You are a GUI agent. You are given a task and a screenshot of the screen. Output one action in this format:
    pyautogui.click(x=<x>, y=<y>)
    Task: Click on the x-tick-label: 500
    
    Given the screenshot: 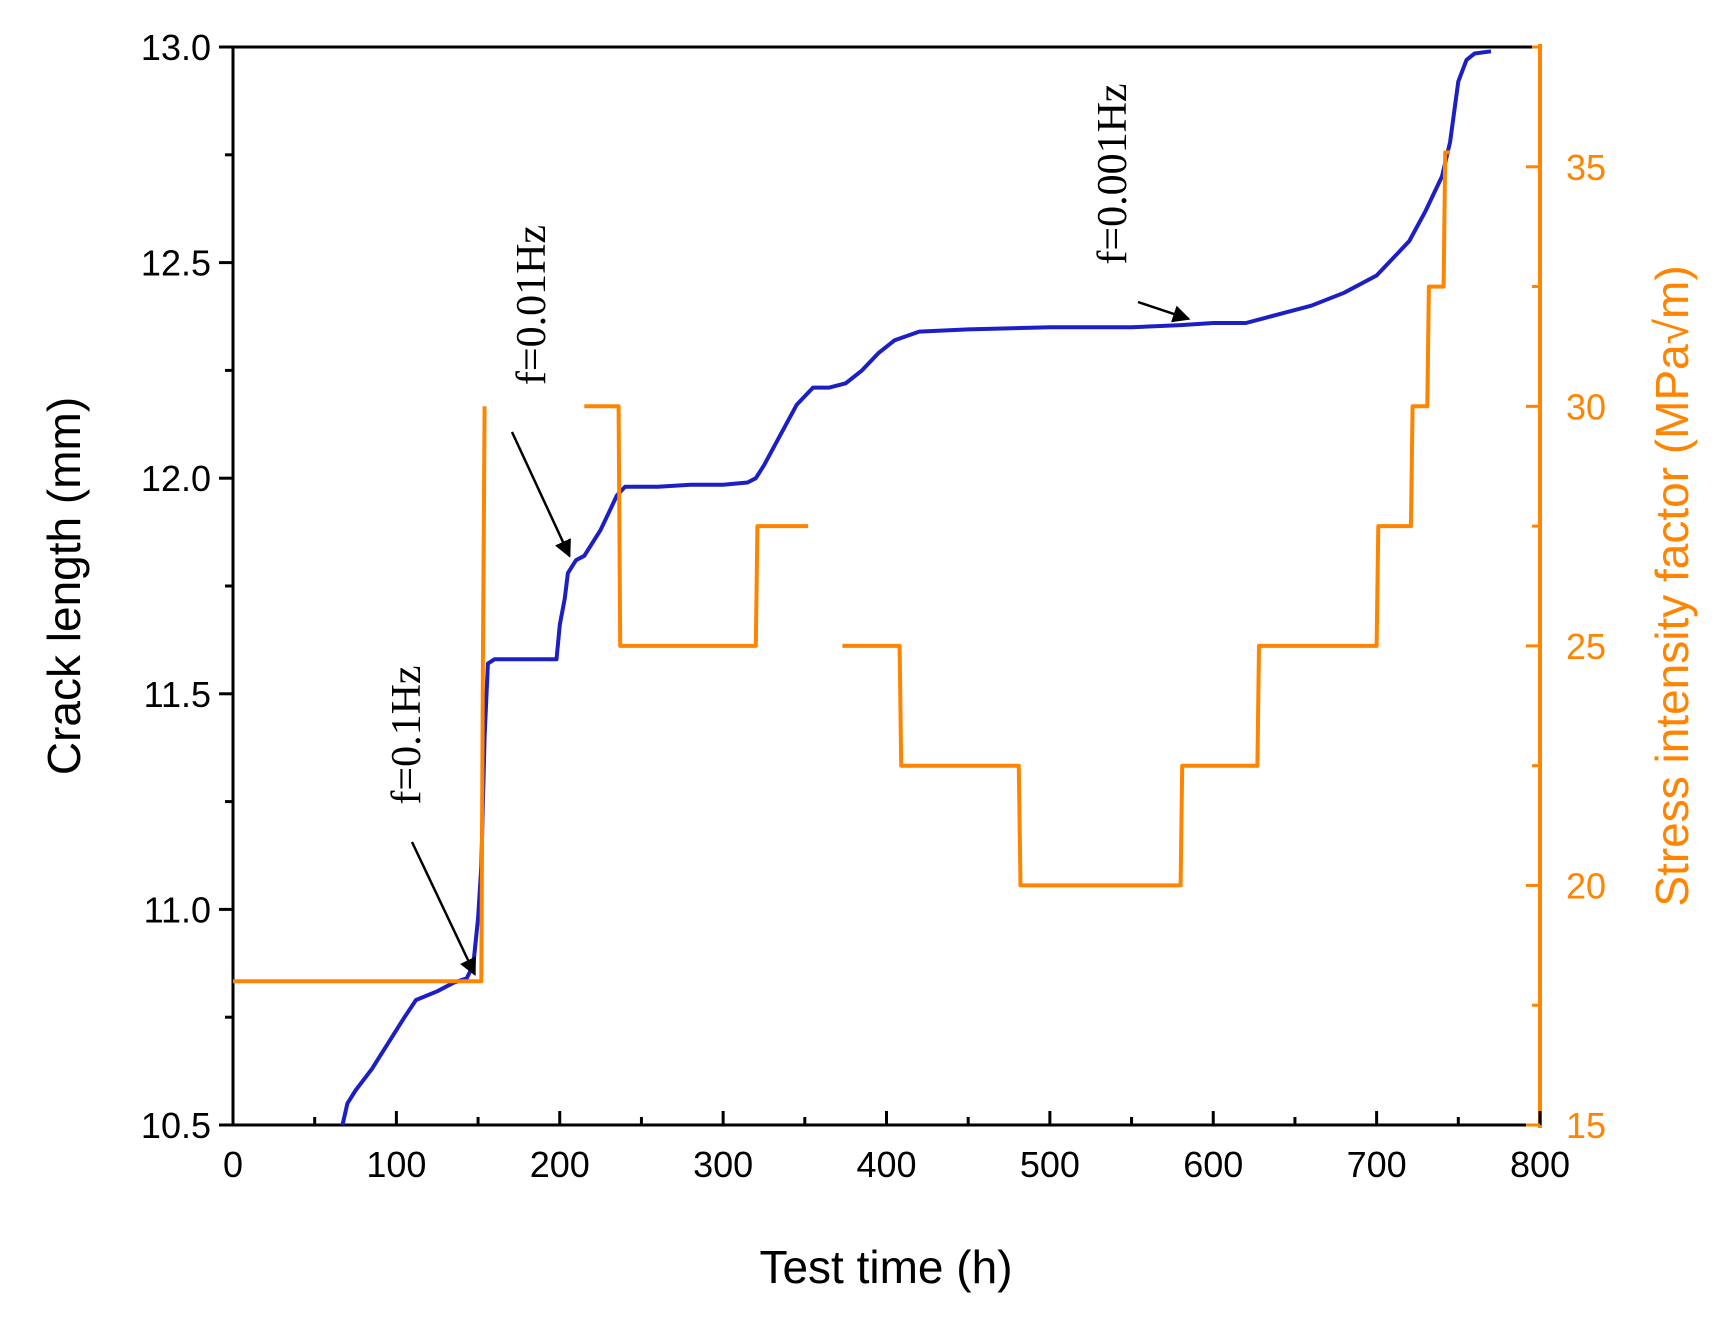 What is the action you would take?
    pyautogui.click(x=1050, y=1164)
    